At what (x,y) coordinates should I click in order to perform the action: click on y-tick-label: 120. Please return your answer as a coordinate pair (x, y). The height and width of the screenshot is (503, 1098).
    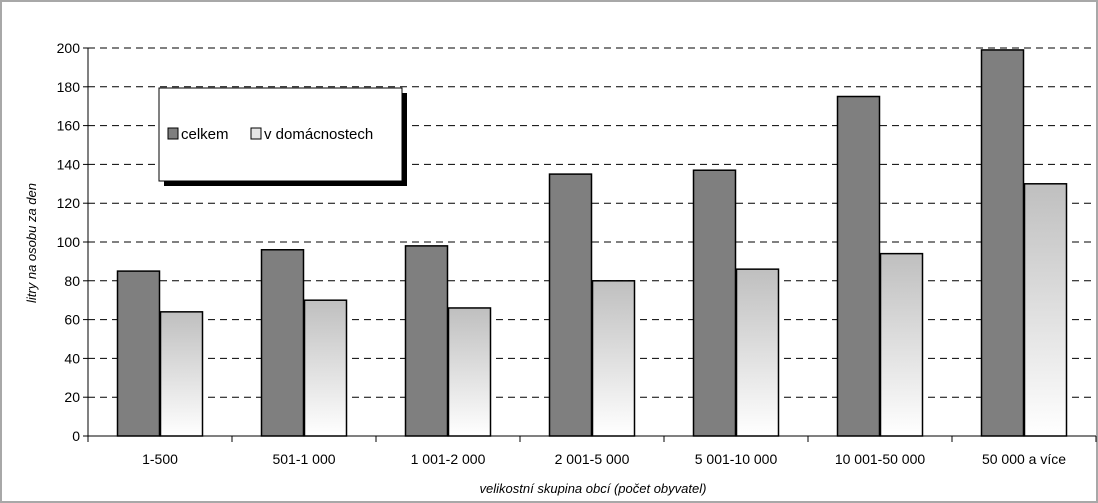
    Looking at the image, I should click on (69, 203).